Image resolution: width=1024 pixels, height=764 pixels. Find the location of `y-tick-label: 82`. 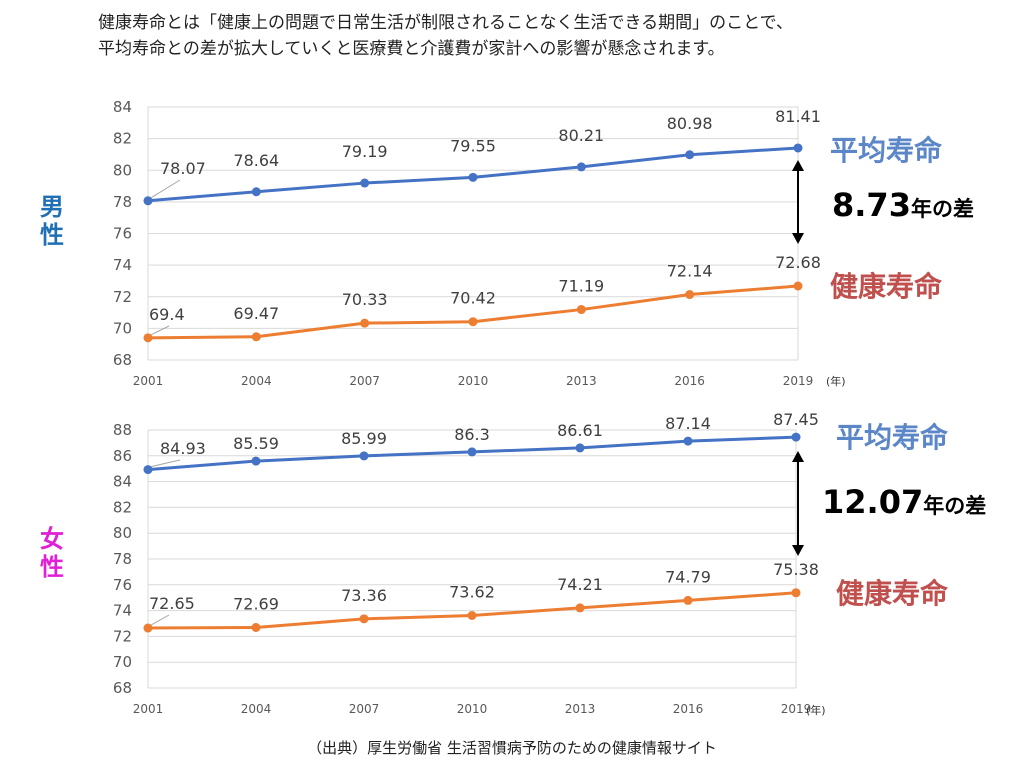

y-tick-label: 82 is located at coordinates (122, 507).